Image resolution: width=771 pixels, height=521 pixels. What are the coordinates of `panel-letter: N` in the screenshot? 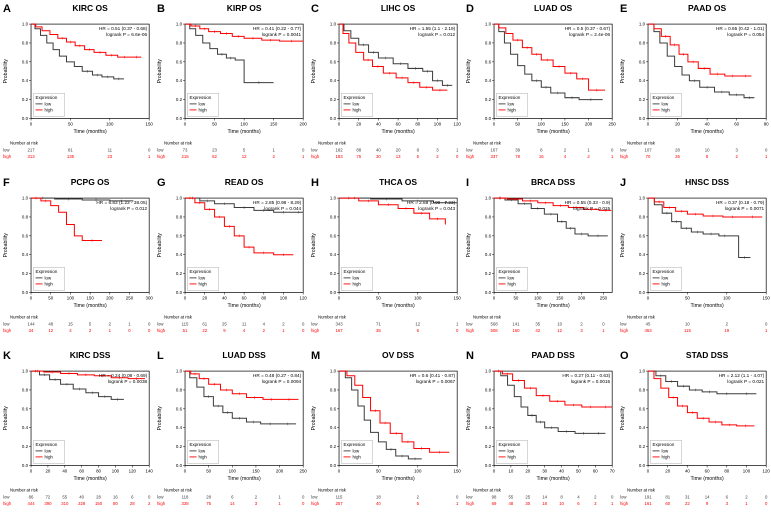 It's located at (470, 356).